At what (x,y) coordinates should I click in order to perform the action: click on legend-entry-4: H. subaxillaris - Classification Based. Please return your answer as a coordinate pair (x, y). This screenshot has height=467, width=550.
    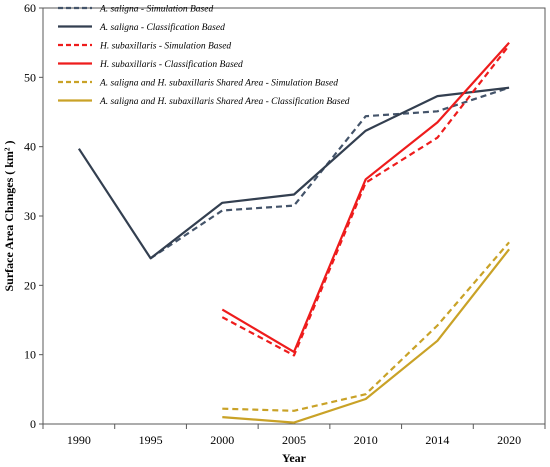
    Looking at the image, I should click on (171, 64).